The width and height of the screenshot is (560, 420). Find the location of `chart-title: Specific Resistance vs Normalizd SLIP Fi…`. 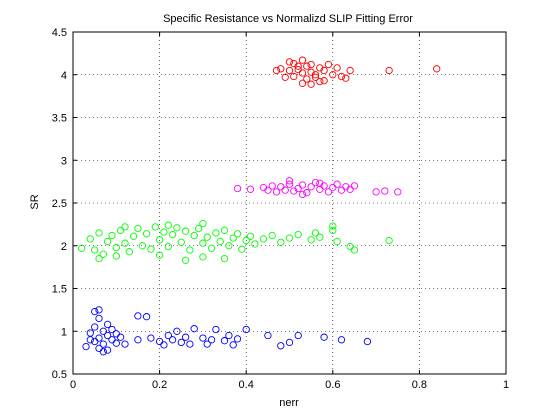

chart-title: Specific Resistance vs Normalizd SLIP Fi… is located at coordinates (288, 19).